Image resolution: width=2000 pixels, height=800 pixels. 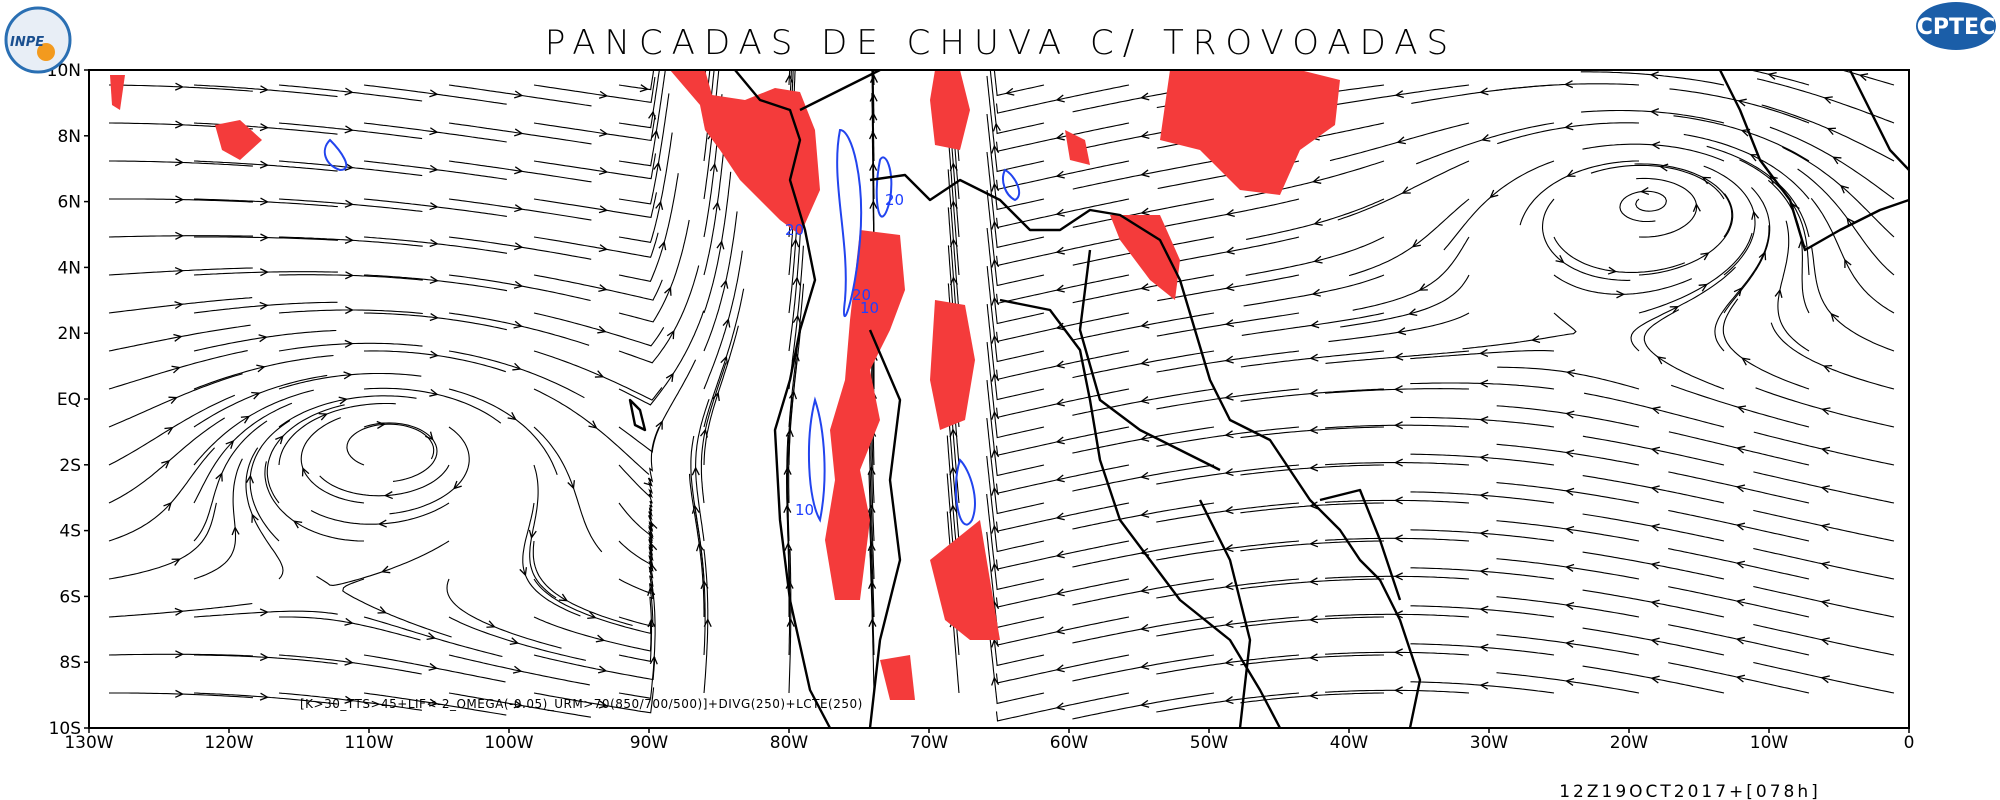 What do you see at coordinates (869, 308) in the screenshot?
I see `contour-label: 10` at bounding box center [869, 308].